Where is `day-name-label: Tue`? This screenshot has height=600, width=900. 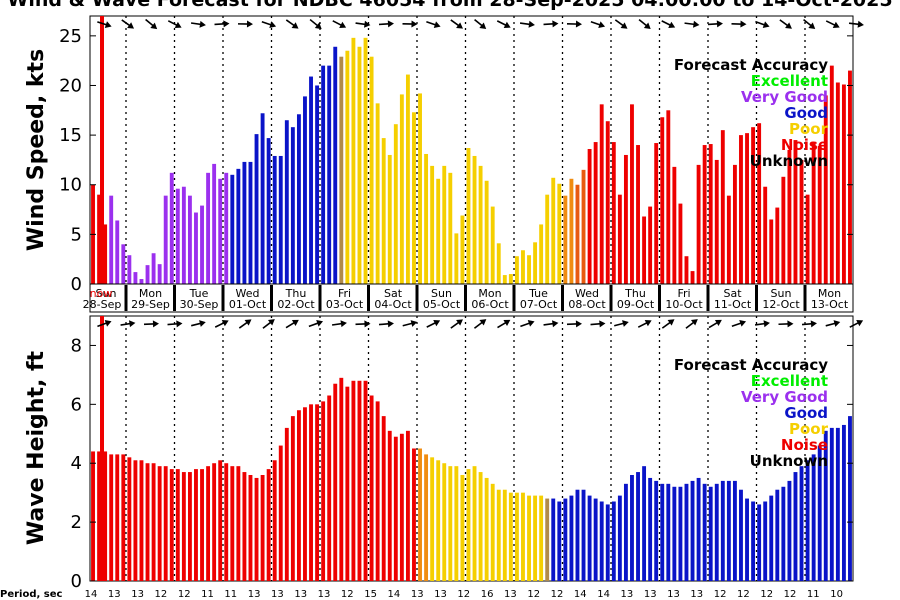 day-name-label: Tue is located at coordinates (199, 293).